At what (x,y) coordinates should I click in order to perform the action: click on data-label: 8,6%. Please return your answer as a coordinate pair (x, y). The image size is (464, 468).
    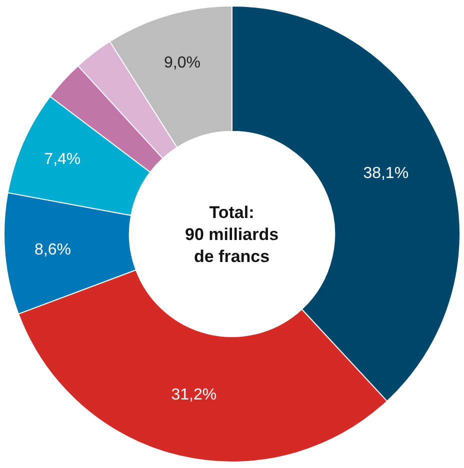
    Looking at the image, I should click on (52, 249).